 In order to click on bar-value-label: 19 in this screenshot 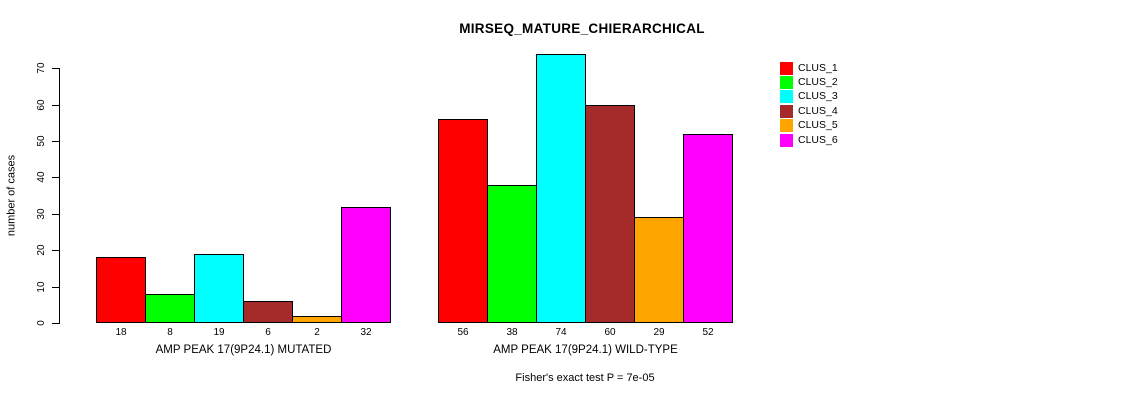, I will do `click(219, 332)`.